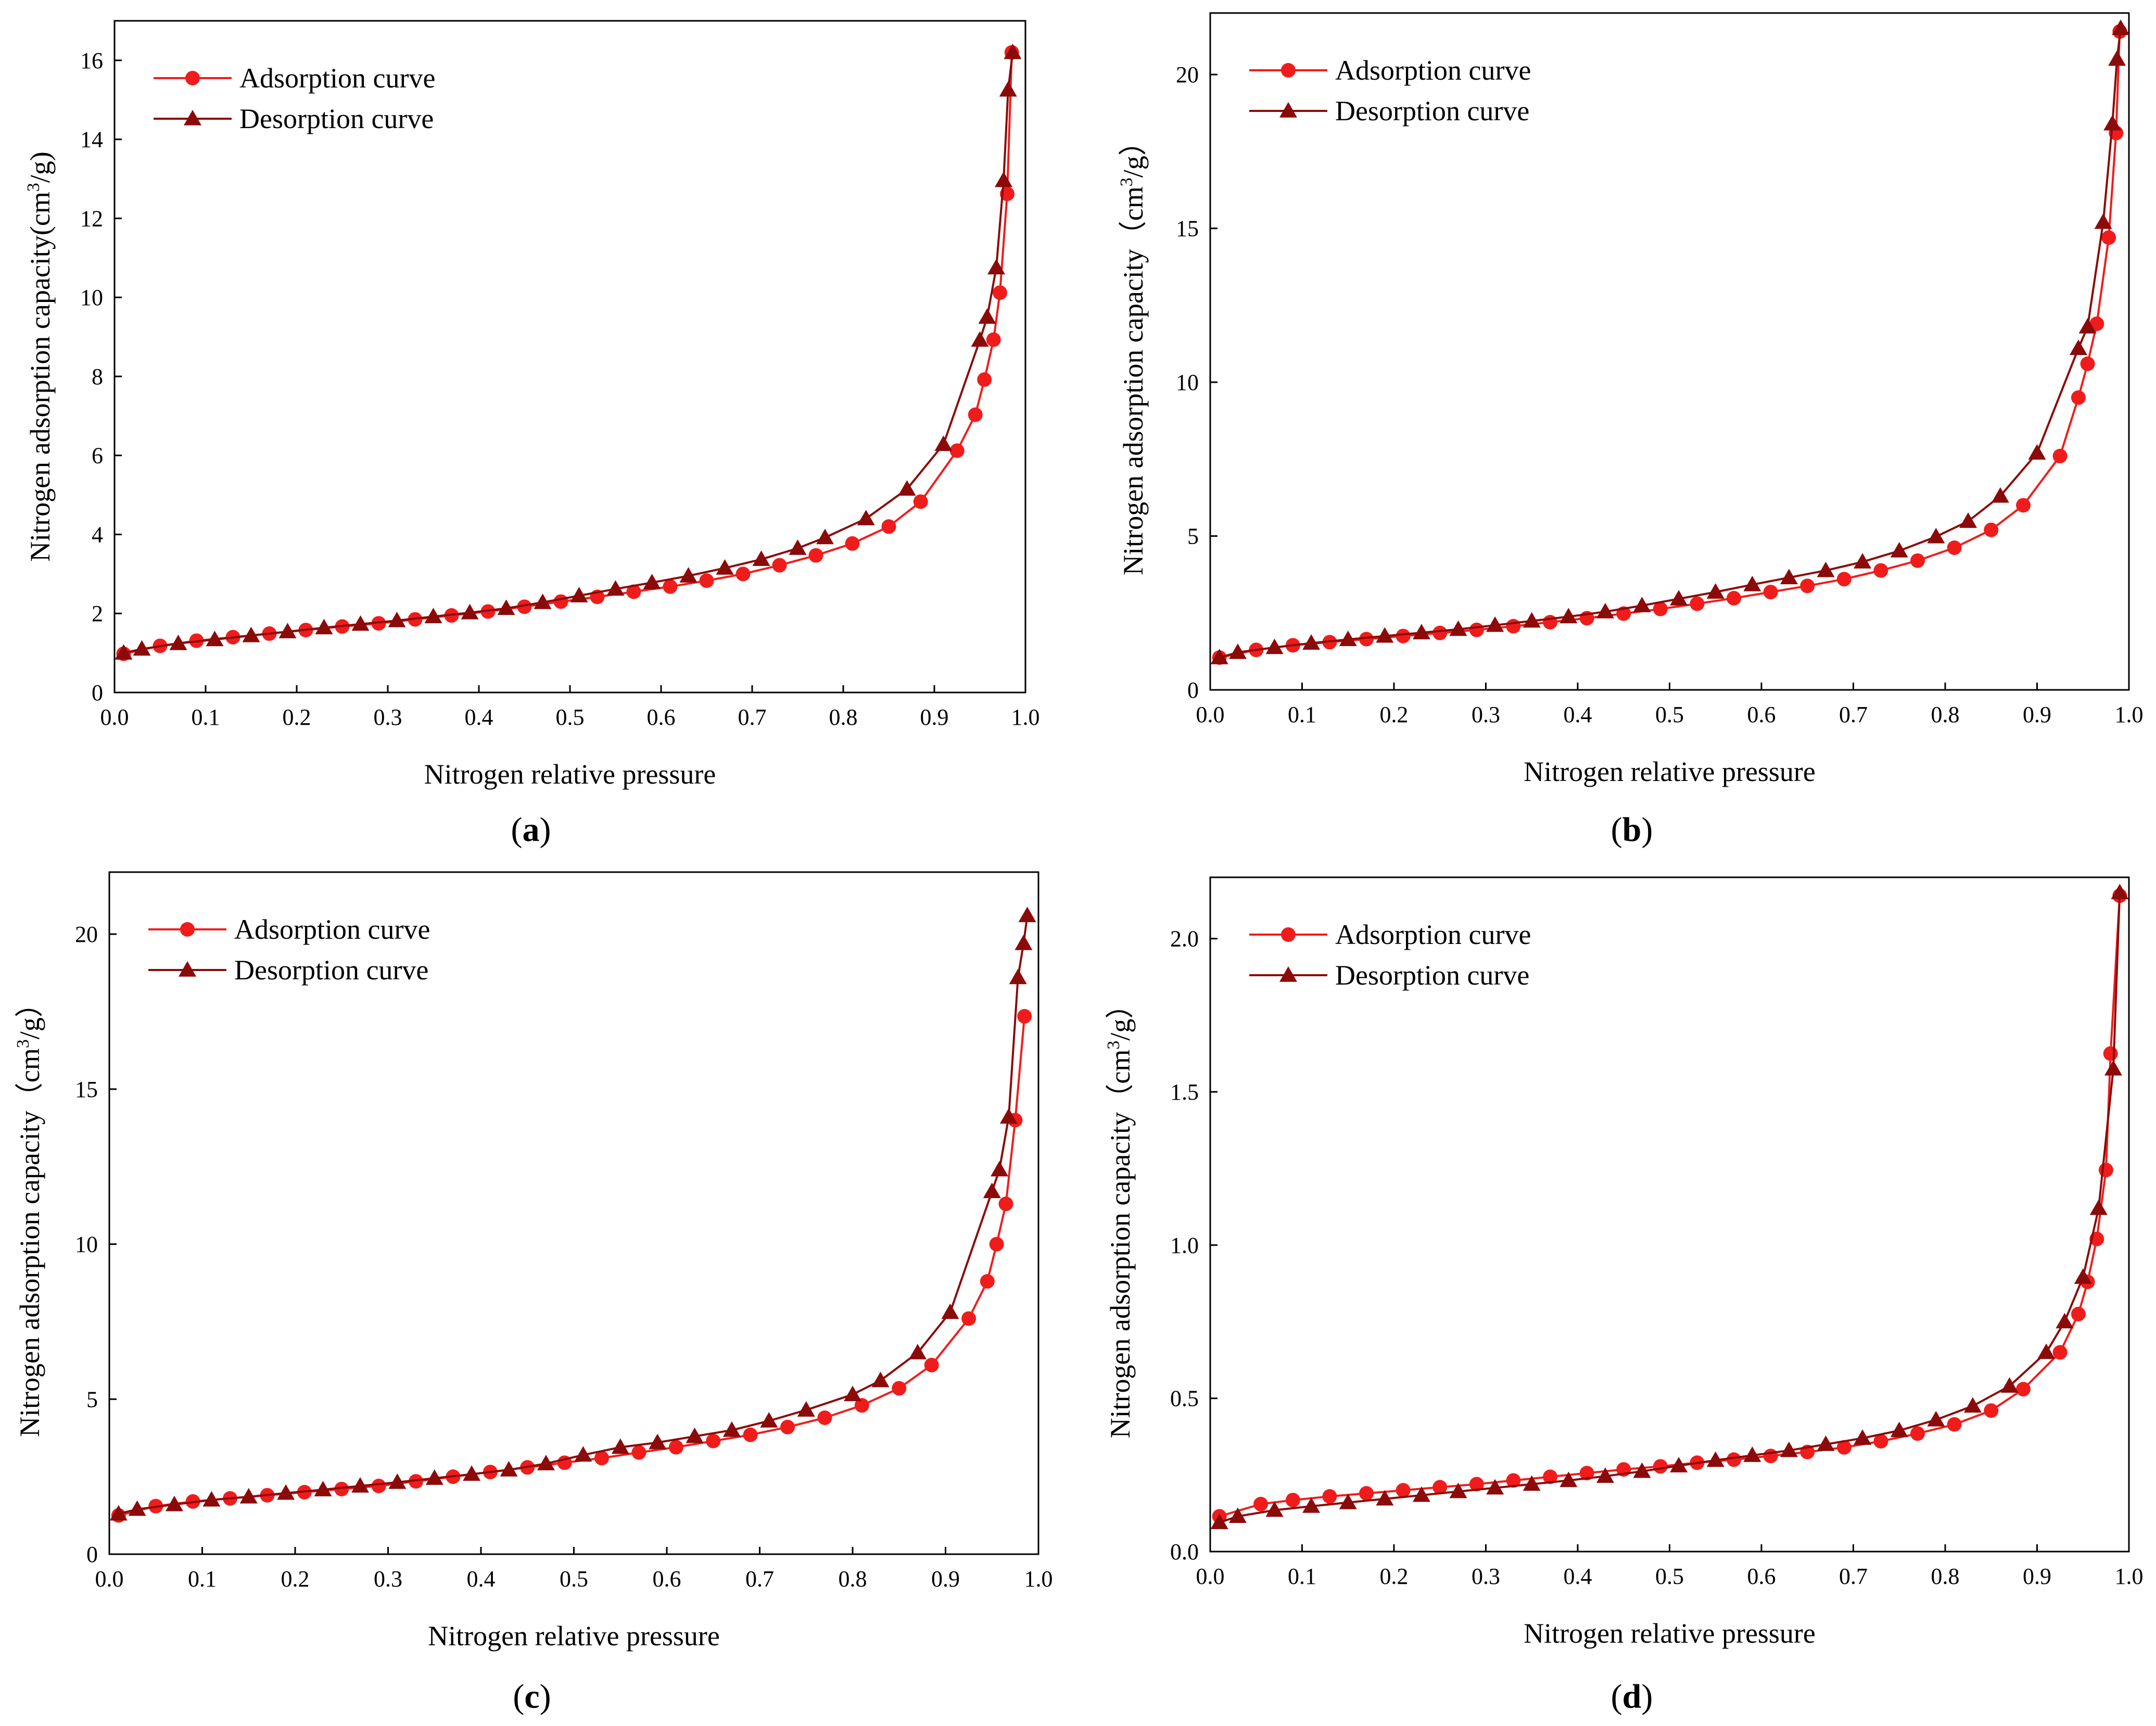 This screenshot has width=2156, height=1726. What do you see at coordinates (29, 1014) in the screenshot?
I see `y-axis-label-tail: /g）` at bounding box center [29, 1014].